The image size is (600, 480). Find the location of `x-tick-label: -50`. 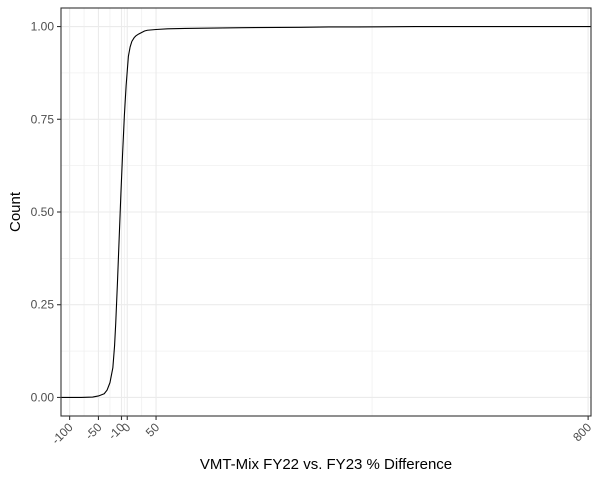

x-tick-label: -50 is located at coordinates (93, 431).